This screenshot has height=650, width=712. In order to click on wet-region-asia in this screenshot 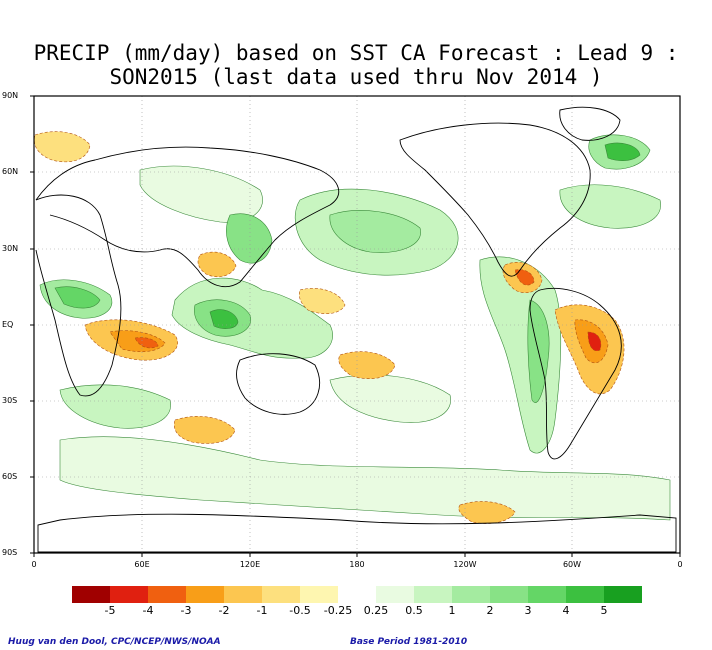, I will do `click(201, 194)`.